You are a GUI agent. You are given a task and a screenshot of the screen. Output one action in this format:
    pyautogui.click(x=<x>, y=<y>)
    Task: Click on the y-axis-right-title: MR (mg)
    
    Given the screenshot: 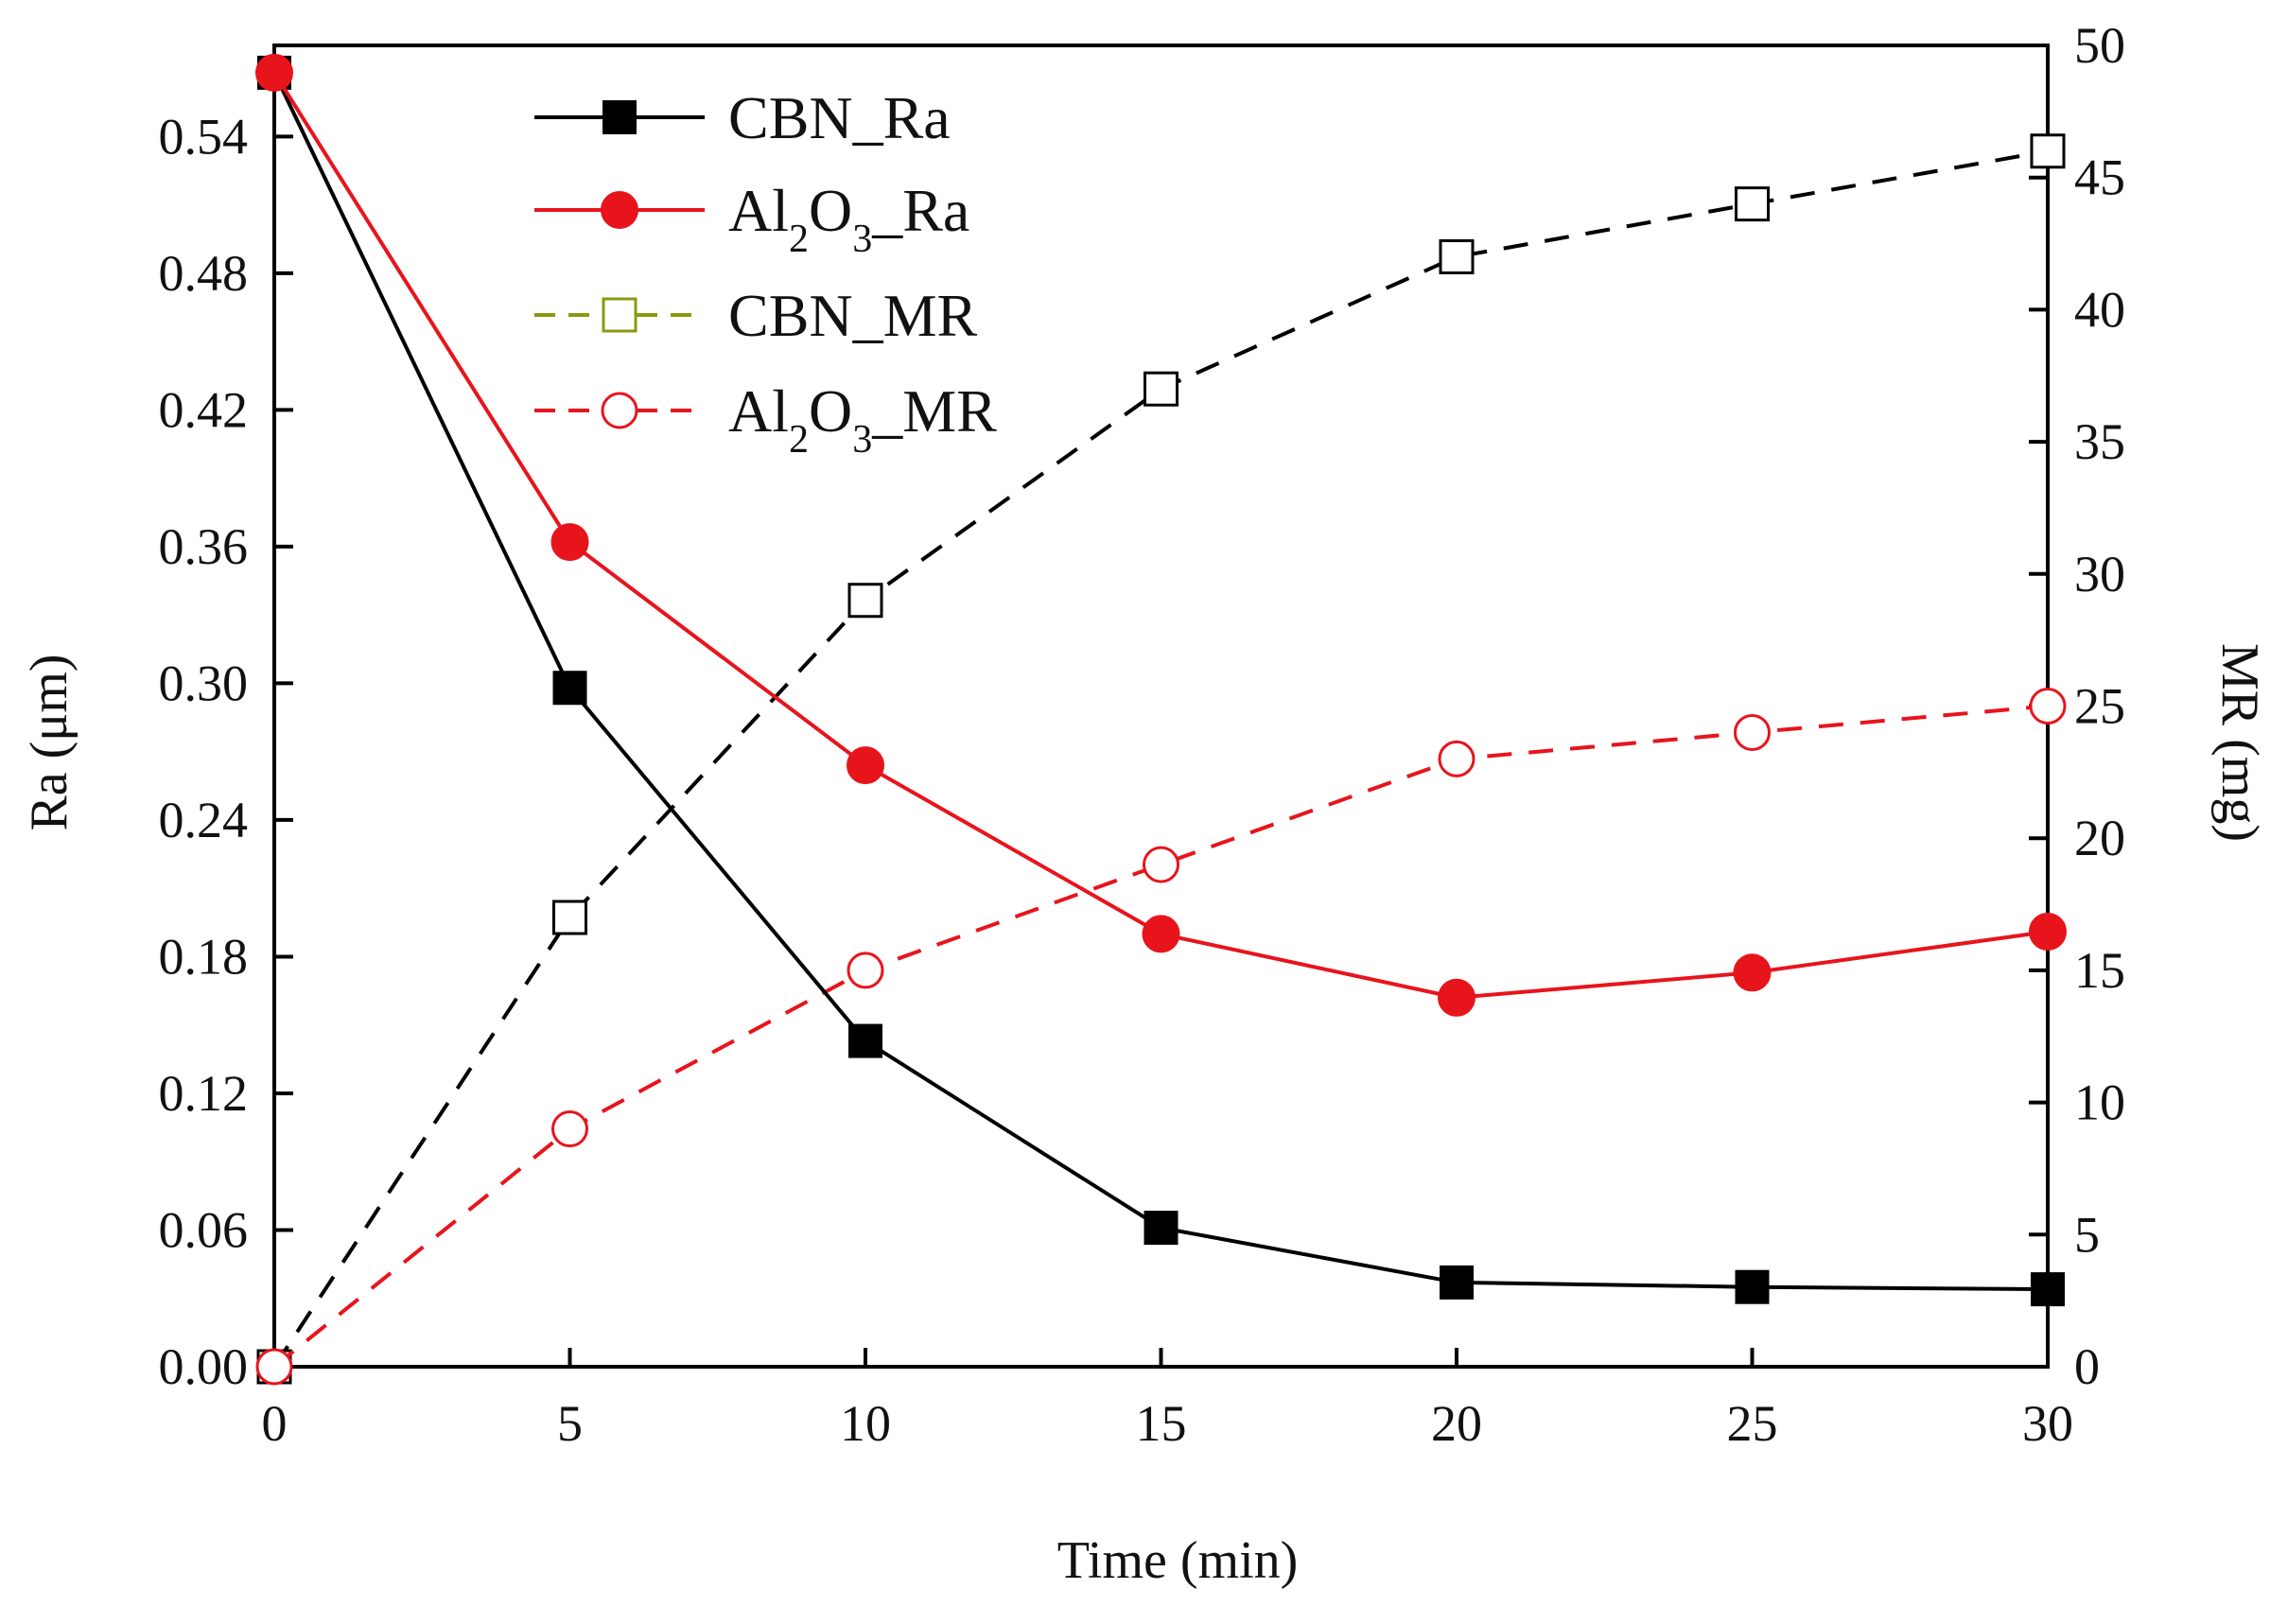 What is the action you would take?
    pyautogui.click(x=2239, y=743)
    